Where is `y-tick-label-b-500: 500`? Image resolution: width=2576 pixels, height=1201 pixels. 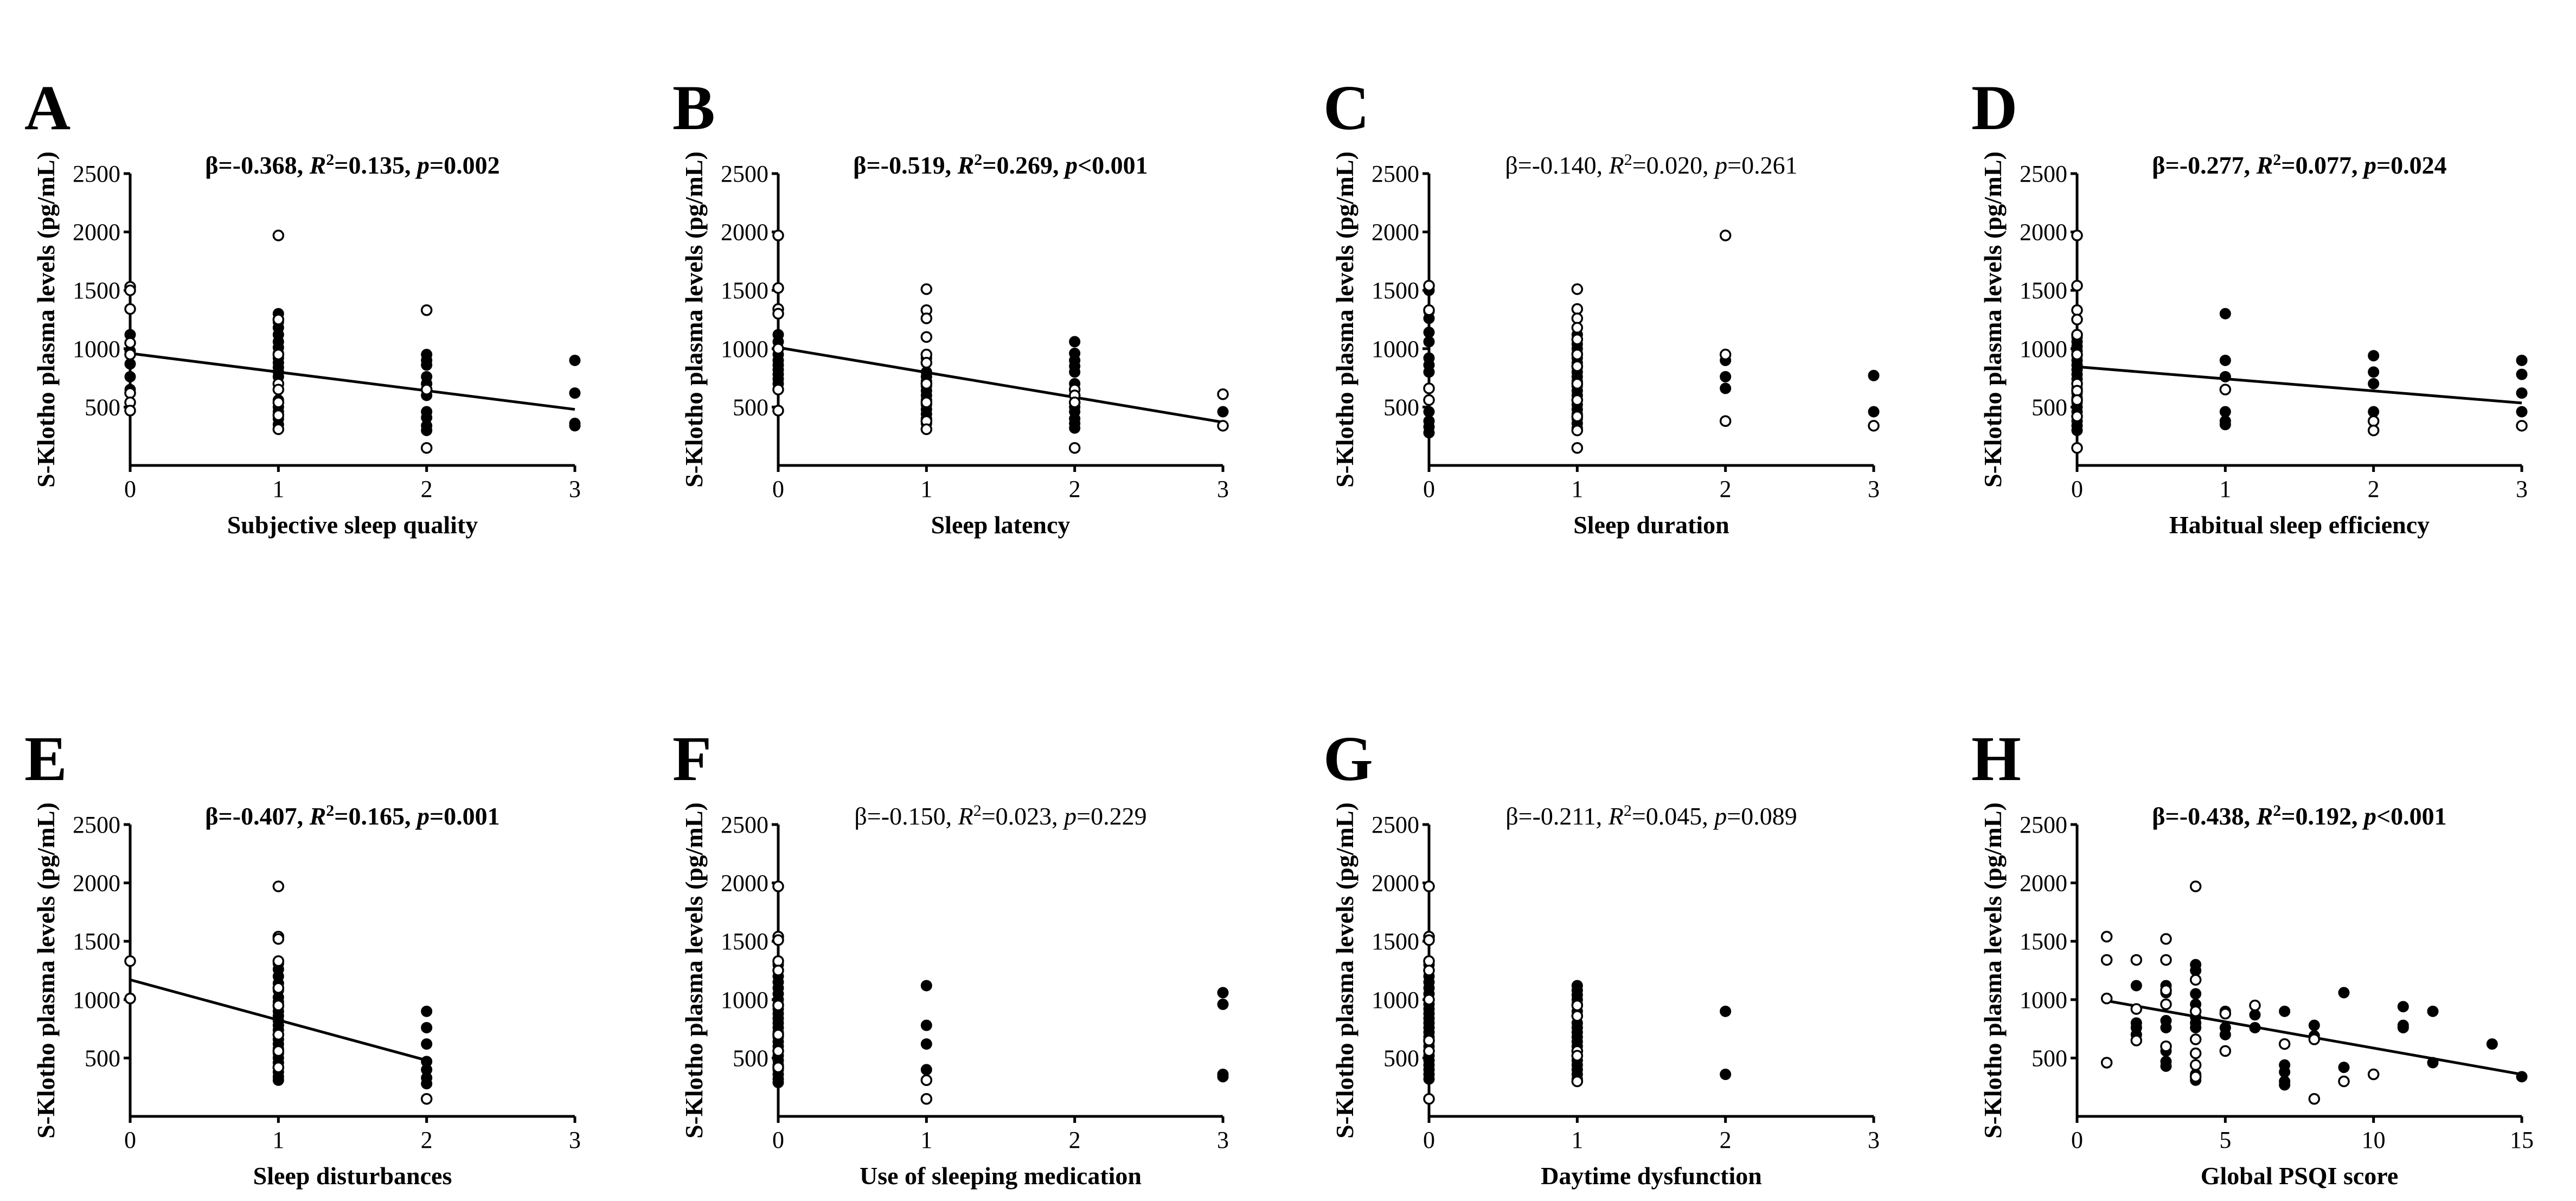 y-tick-label-b-500: 500 is located at coordinates (750, 407).